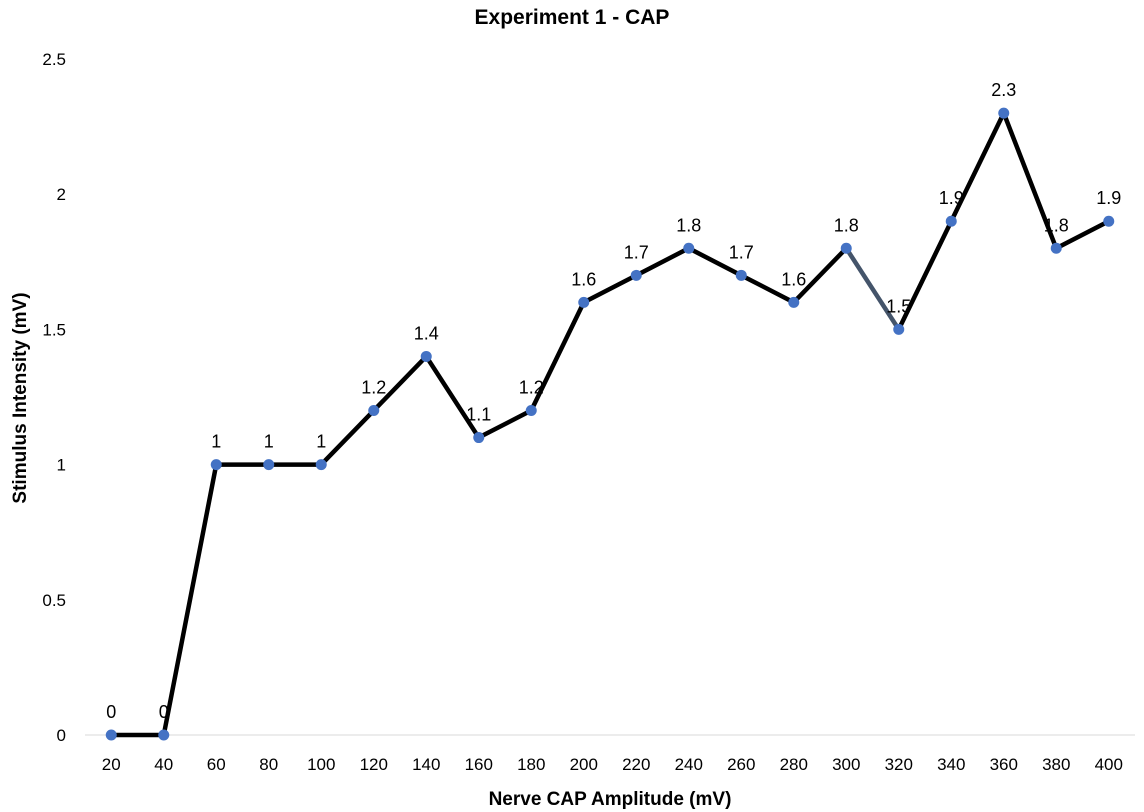 The height and width of the screenshot is (812, 1144). What do you see at coordinates (54, 397) in the screenshot?
I see `y-axis-ticks: 0 0.5 1 1.5 2 2.5` at bounding box center [54, 397].